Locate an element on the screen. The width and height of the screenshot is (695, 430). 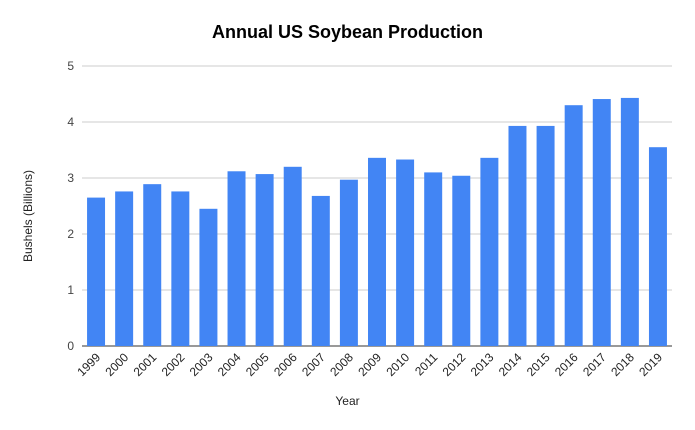
bar-1999 is located at coordinates (96, 271).